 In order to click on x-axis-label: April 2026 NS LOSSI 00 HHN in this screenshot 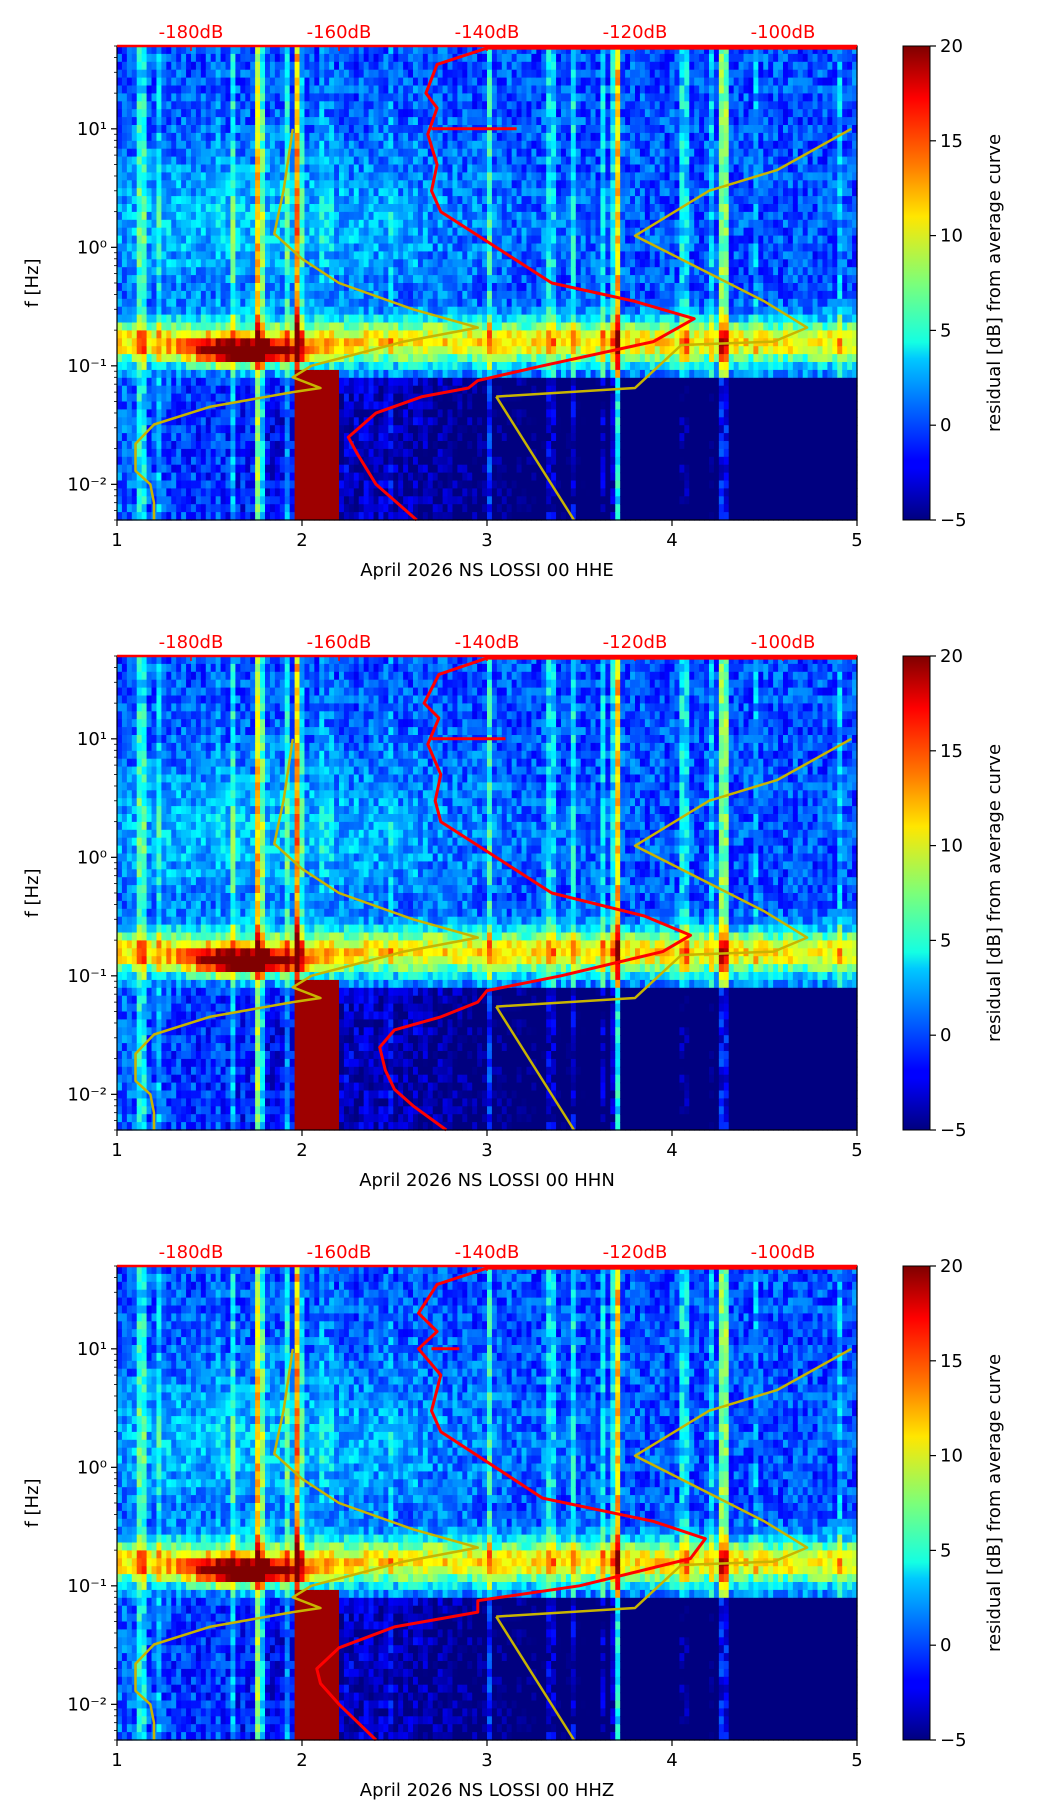, I will do `click(487, 1180)`.